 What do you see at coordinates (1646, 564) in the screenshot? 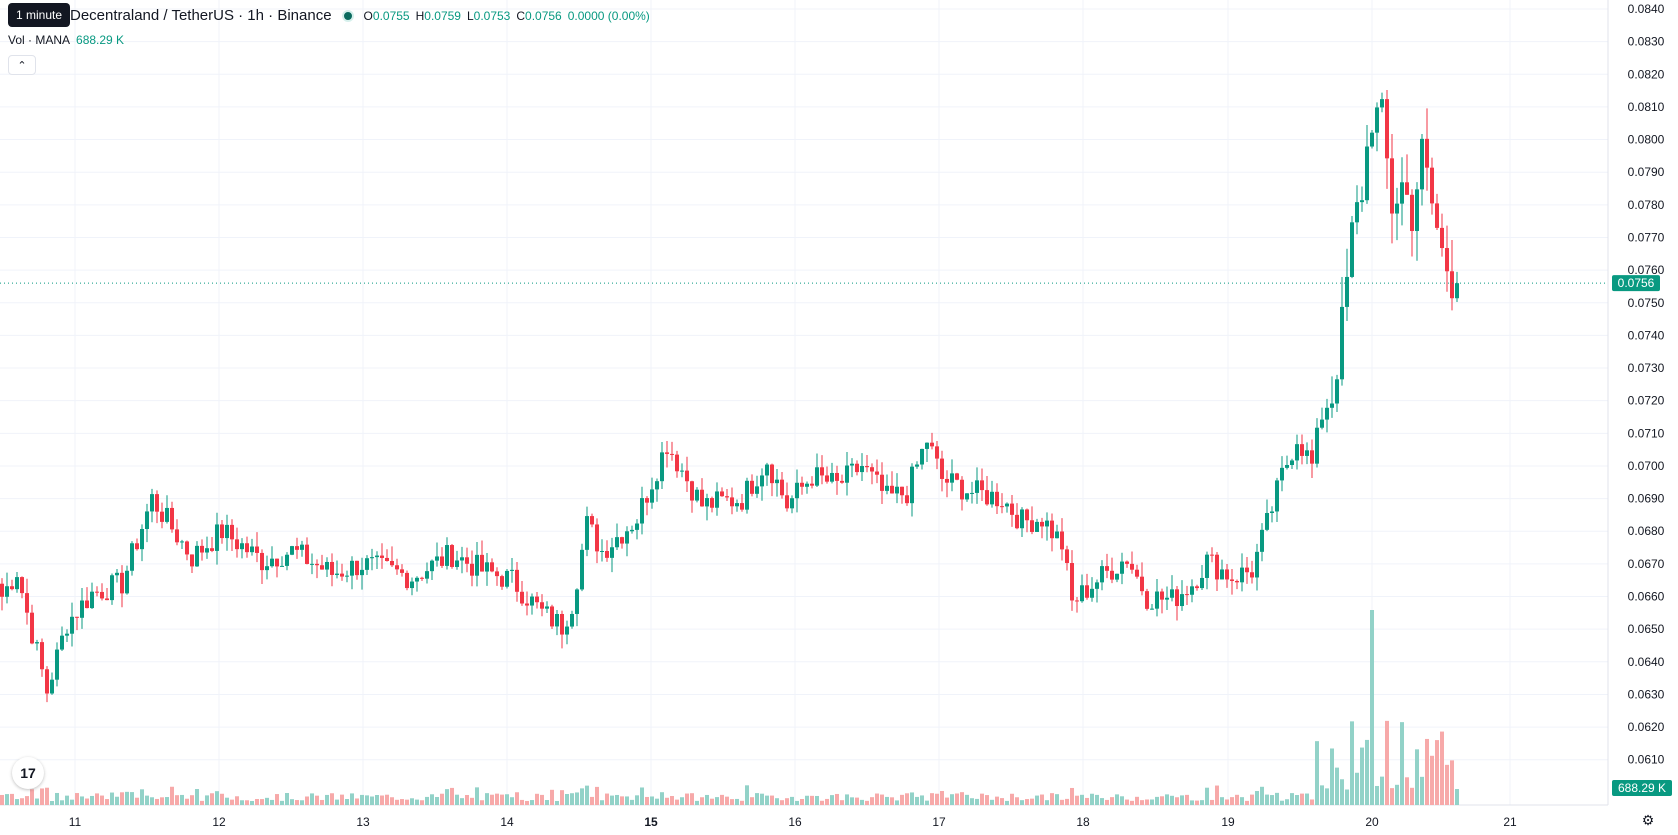
I see `price-tick-label: 0.0670` at bounding box center [1646, 564].